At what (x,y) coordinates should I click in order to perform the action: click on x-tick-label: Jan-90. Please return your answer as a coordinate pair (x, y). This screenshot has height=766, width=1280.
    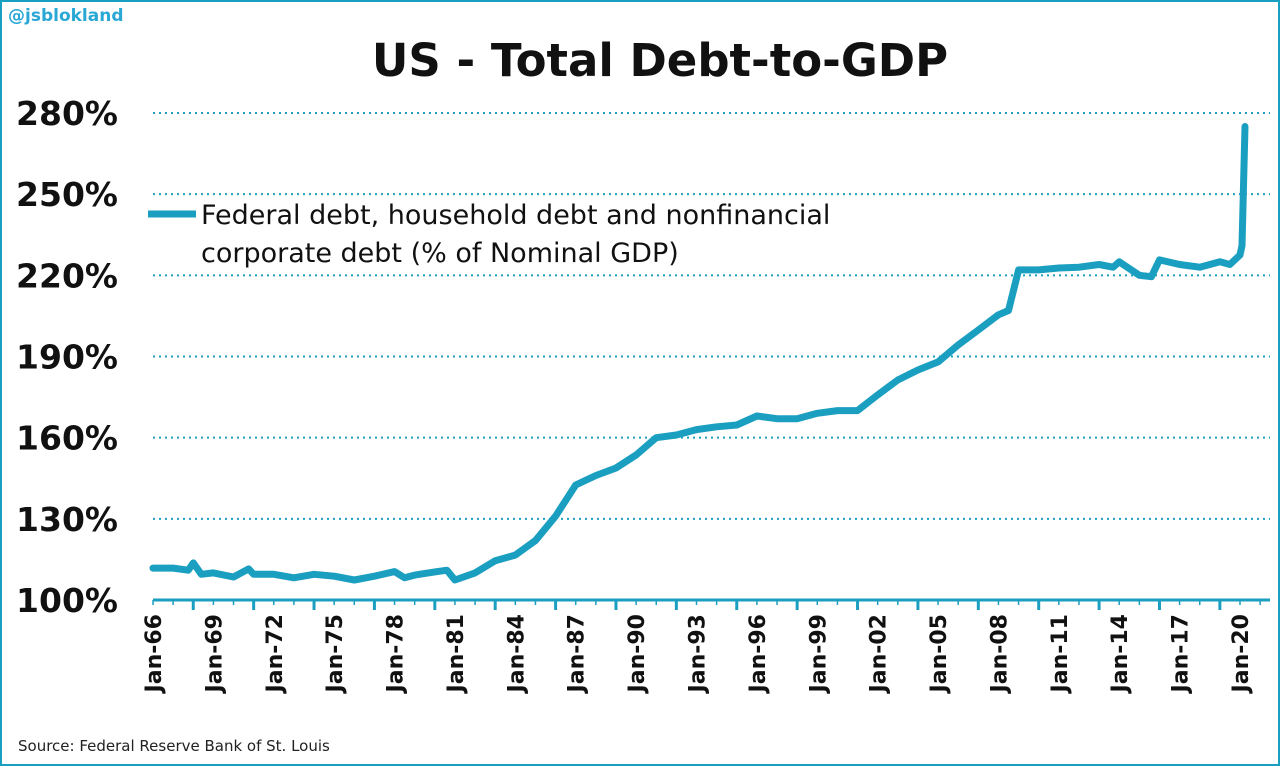
    Looking at the image, I should click on (637, 654).